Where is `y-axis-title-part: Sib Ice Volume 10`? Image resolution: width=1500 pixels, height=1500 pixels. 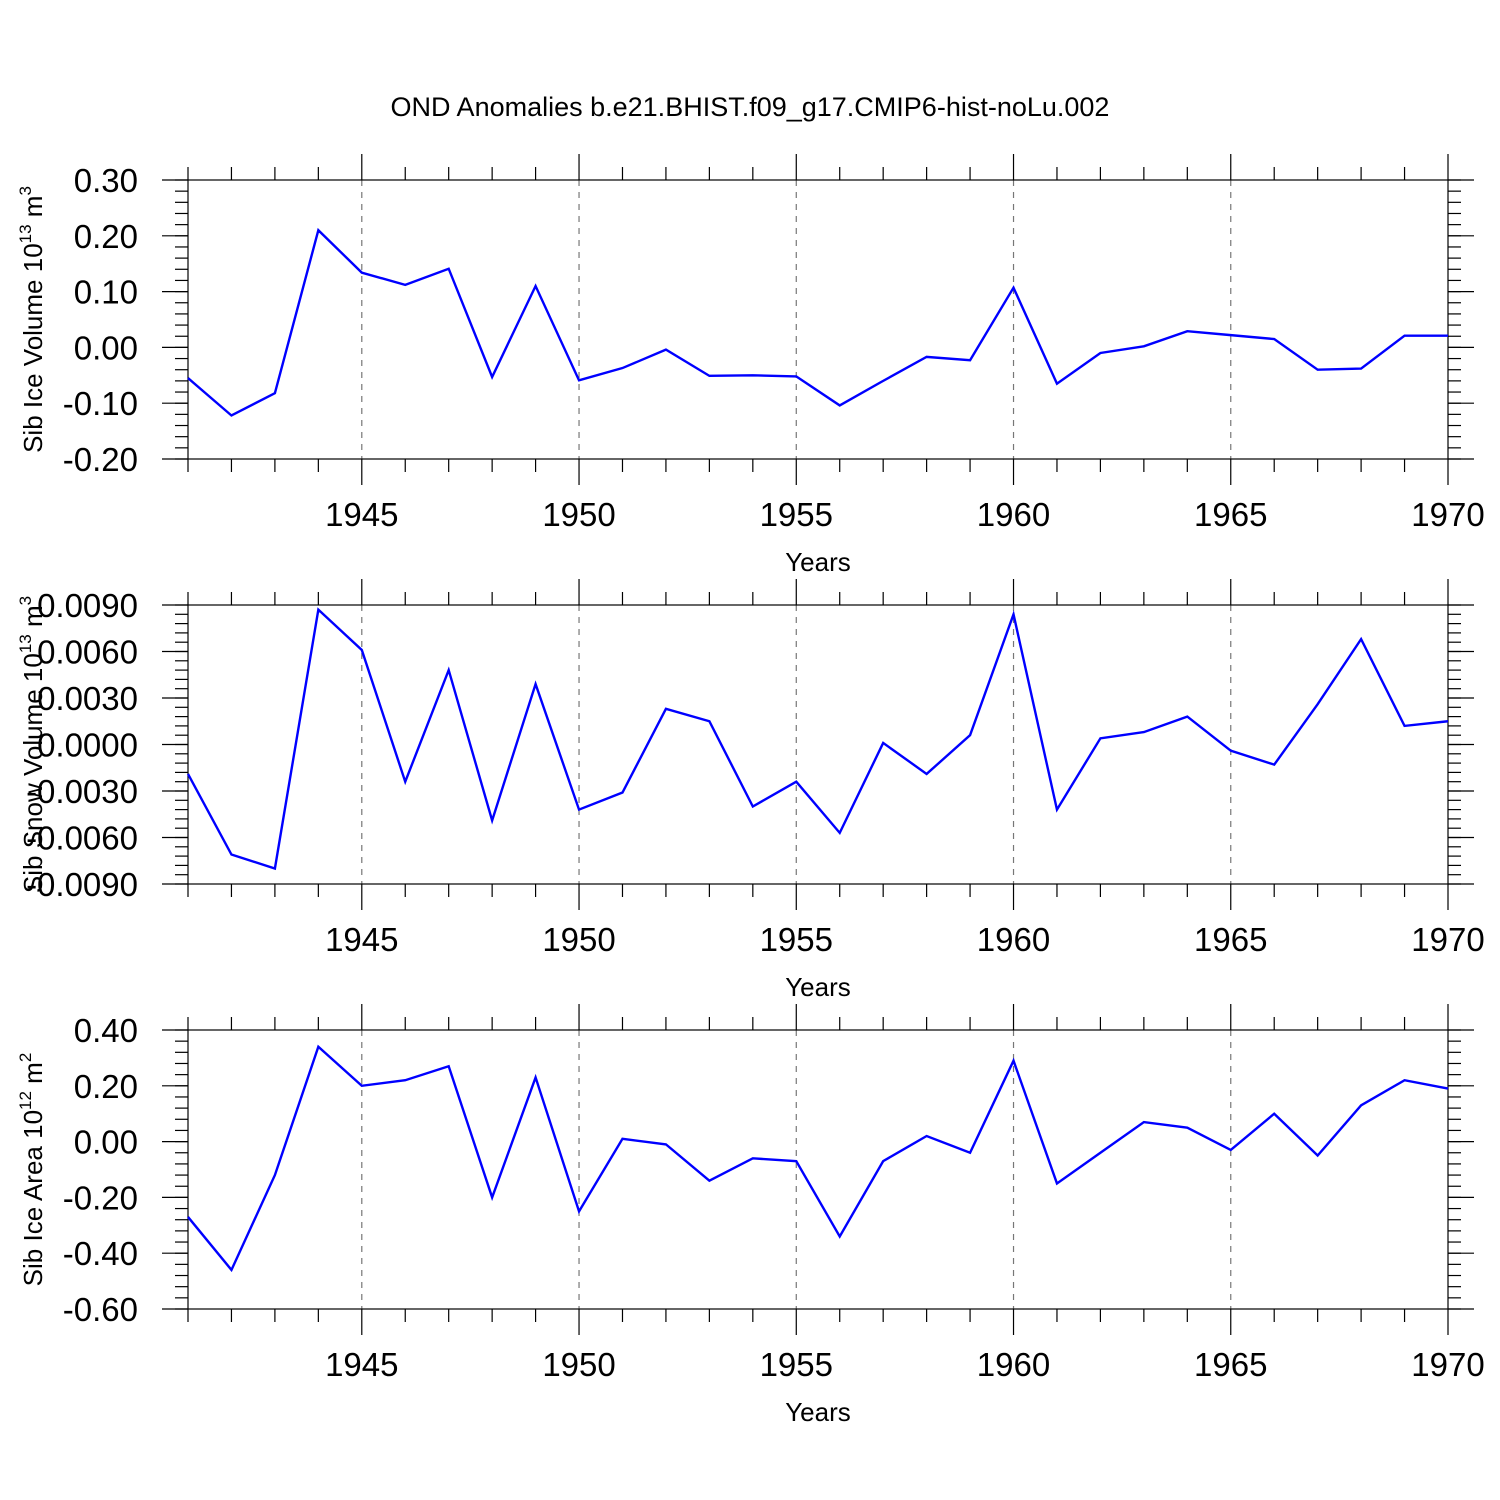 y-axis-title-part: Sib Ice Volume 10 is located at coordinates (33, 348).